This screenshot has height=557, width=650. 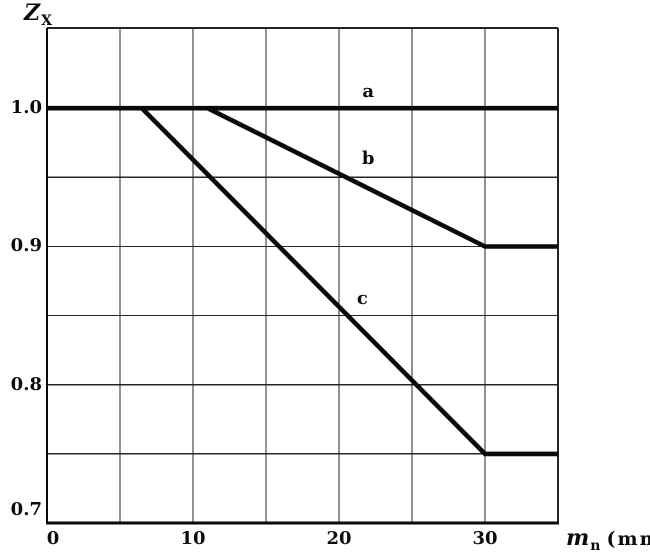 What do you see at coordinates (485, 538) in the screenshot?
I see `x-tick-label-30: 30` at bounding box center [485, 538].